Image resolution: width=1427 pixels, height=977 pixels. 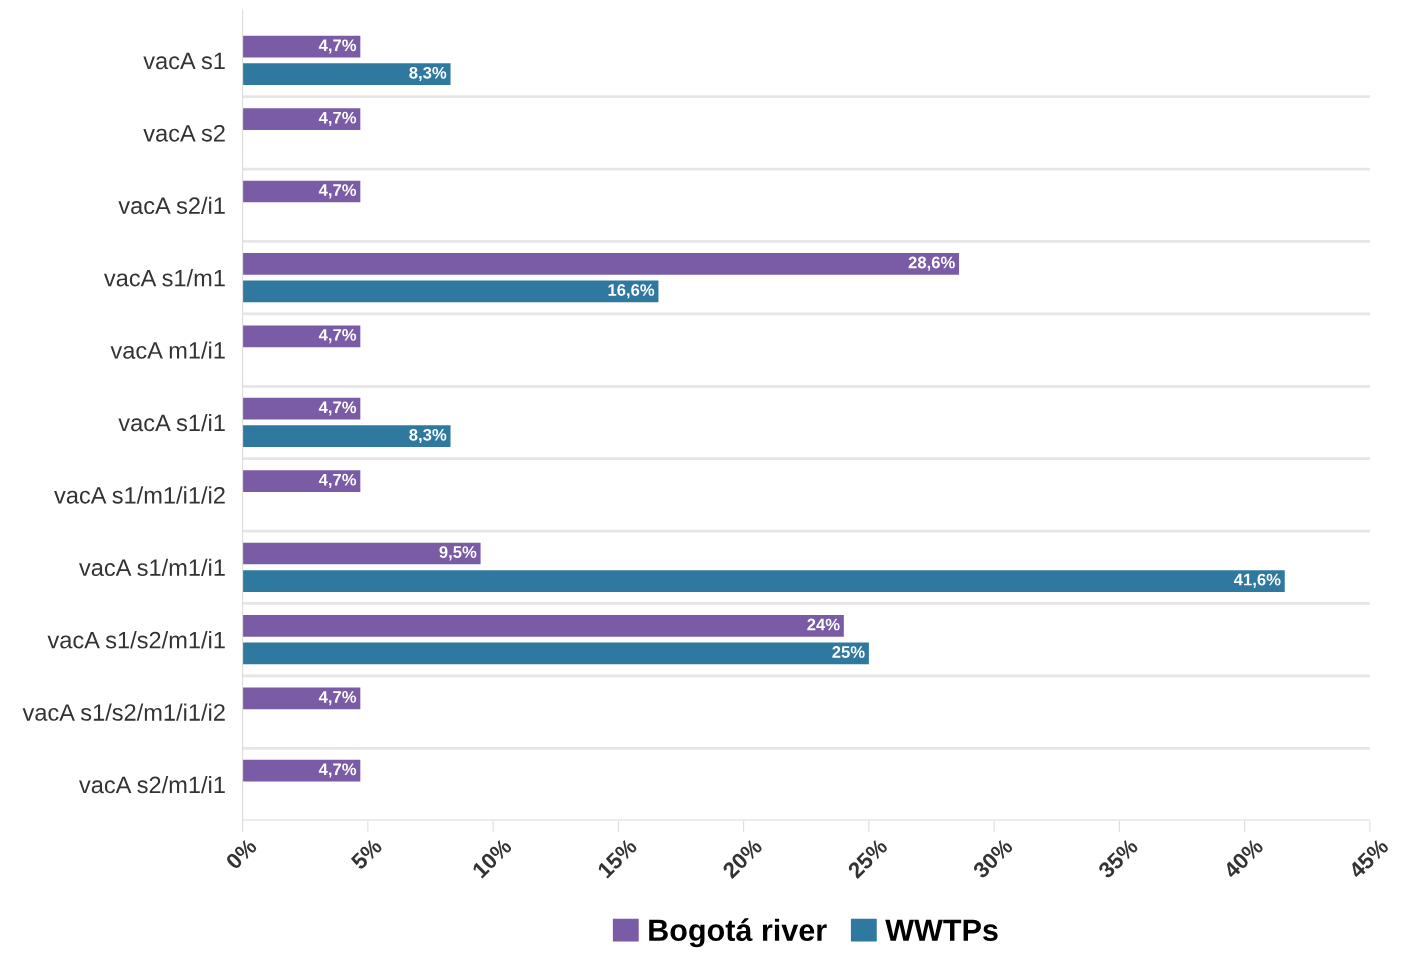 I want to click on x-tick-label: 5%, so click(x=367, y=854).